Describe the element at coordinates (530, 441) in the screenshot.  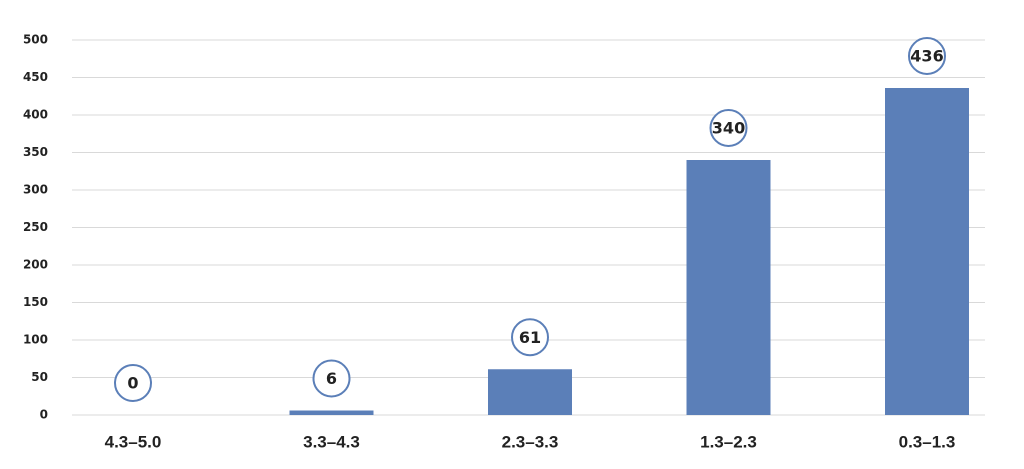
I see `x-tick-label: 2.3–3.3` at that location.